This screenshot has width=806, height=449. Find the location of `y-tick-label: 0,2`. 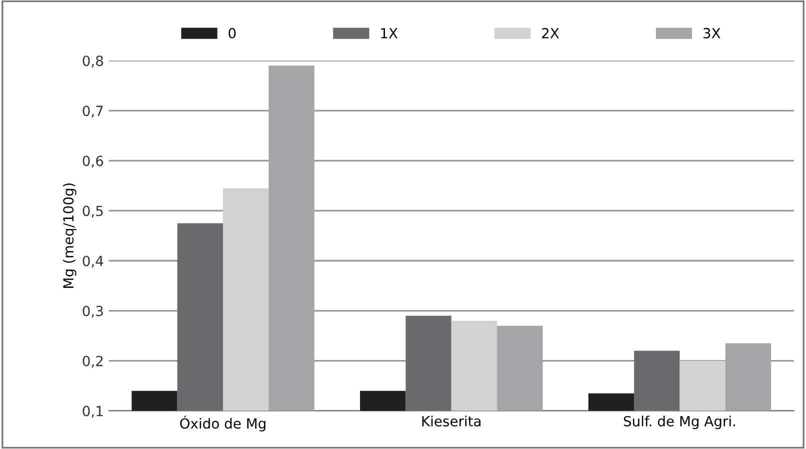

y-tick-label: 0,2 is located at coordinates (92, 362).